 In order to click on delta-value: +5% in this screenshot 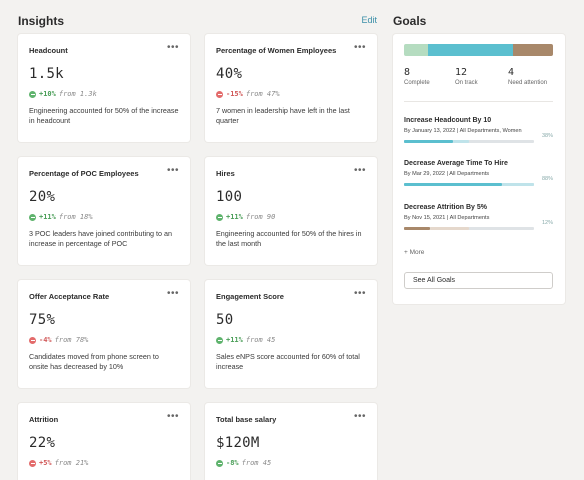, I will do `click(45, 463)`.